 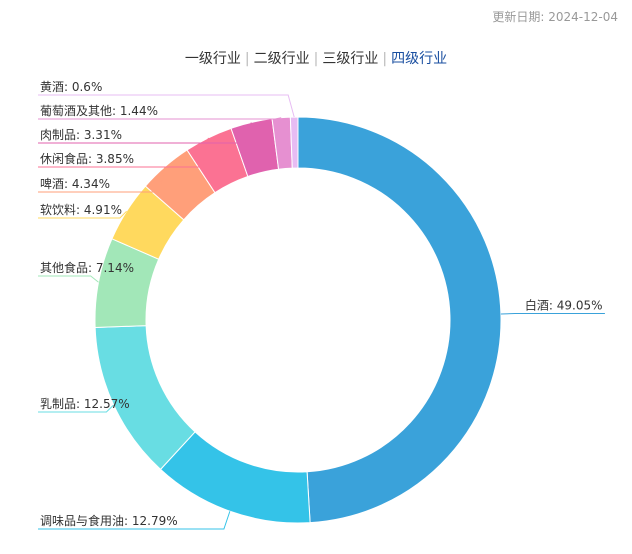 What do you see at coordinates (99, 111) in the screenshot?
I see `slice-label: 葡萄酒及其他: 1.44%` at bounding box center [99, 111].